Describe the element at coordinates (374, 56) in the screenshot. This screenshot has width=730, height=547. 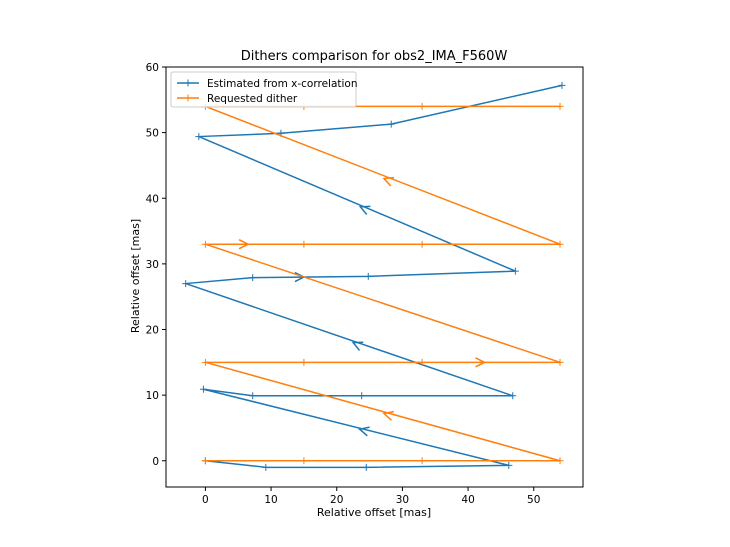
I see `chart-title: Dithers comparison for obs2_IMA_F560W` at that location.